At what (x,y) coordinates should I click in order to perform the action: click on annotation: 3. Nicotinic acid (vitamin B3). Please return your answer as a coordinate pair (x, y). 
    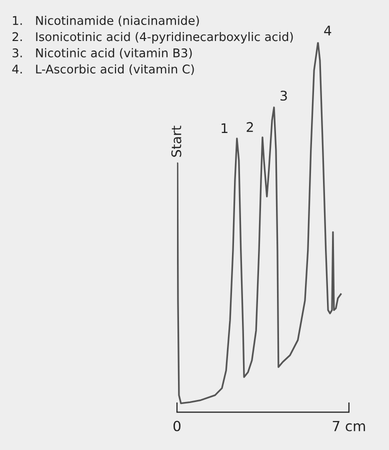
    Looking at the image, I should click on (102, 53).